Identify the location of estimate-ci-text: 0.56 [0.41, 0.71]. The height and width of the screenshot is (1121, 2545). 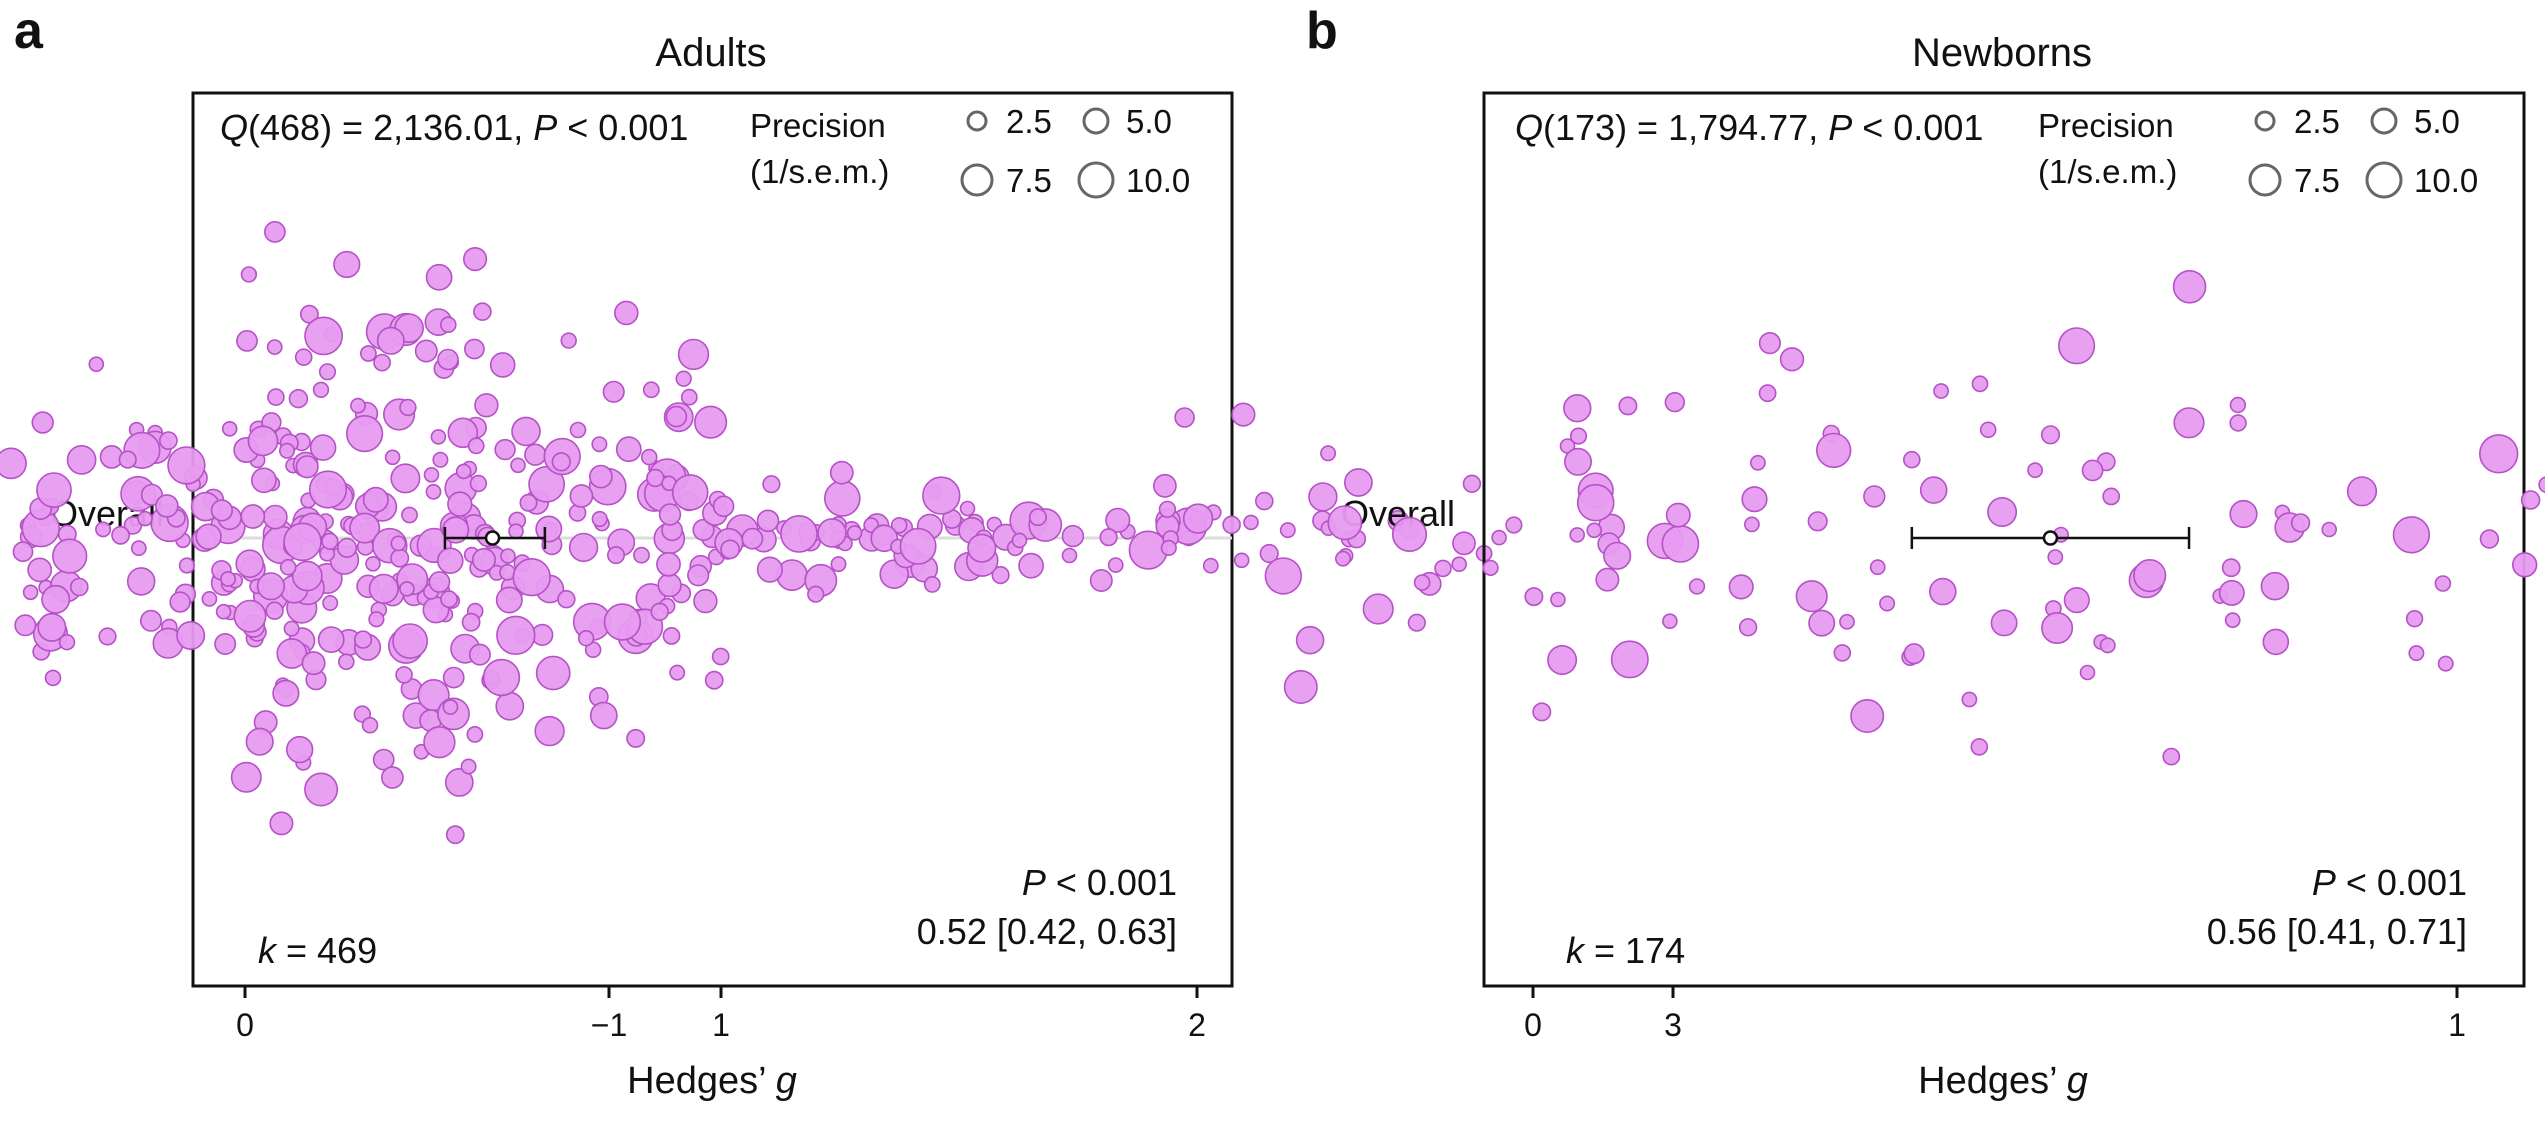
(2337, 931).